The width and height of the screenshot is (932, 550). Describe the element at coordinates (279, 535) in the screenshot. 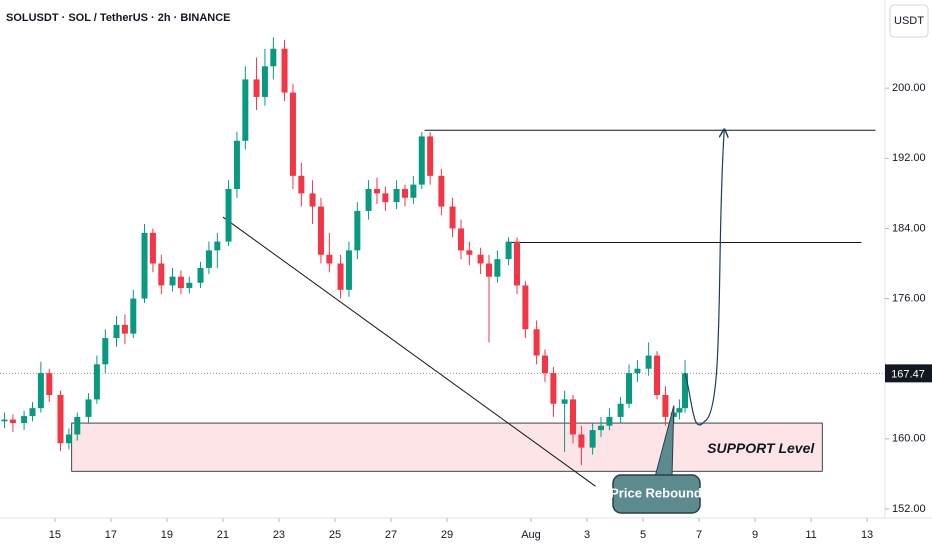

I see `x-tick-label: 23` at that location.